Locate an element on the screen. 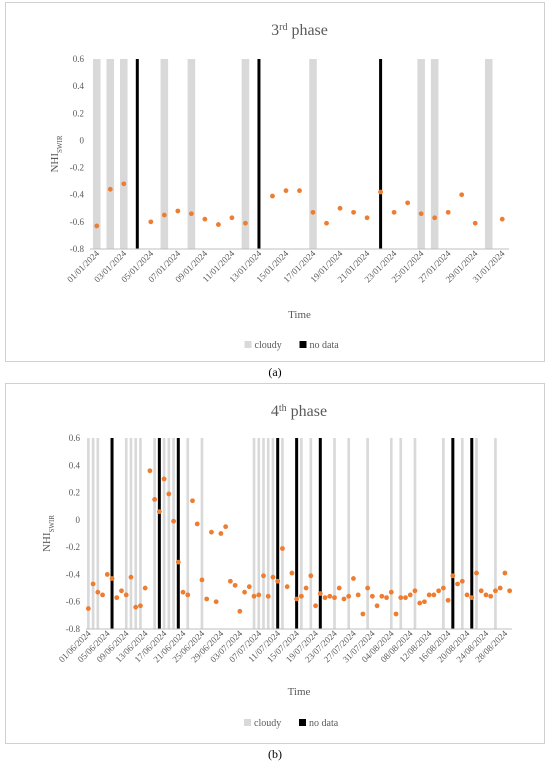  legend-swatch-nodata is located at coordinates (303, 344).